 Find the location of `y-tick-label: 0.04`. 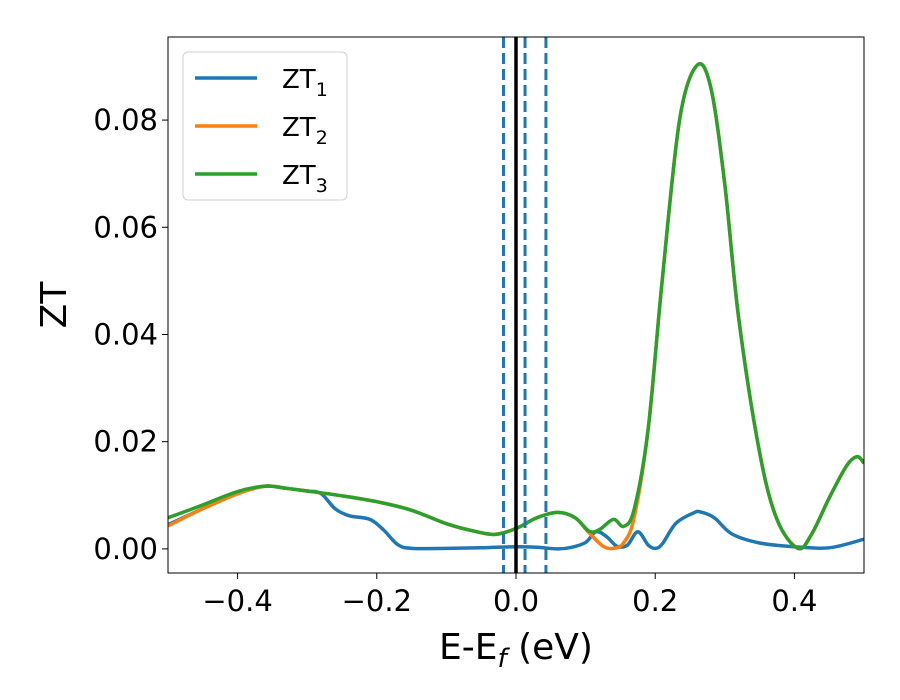

y-tick-label: 0.04 is located at coordinates (125, 334).